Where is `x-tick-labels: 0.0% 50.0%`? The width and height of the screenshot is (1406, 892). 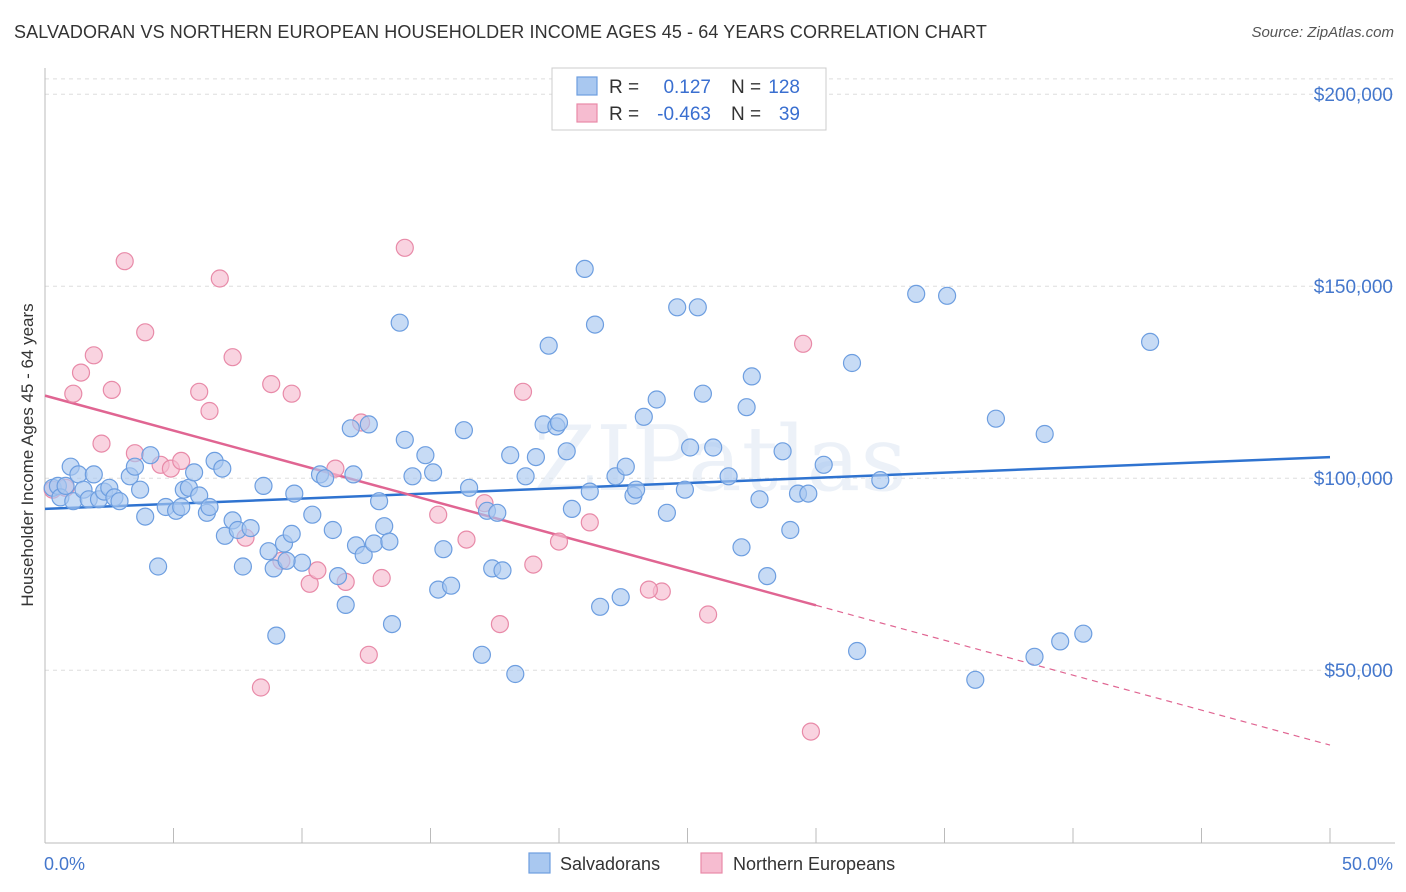 x-tick-labels: 0.0% 50.0% is located at coordinates (718, 864).